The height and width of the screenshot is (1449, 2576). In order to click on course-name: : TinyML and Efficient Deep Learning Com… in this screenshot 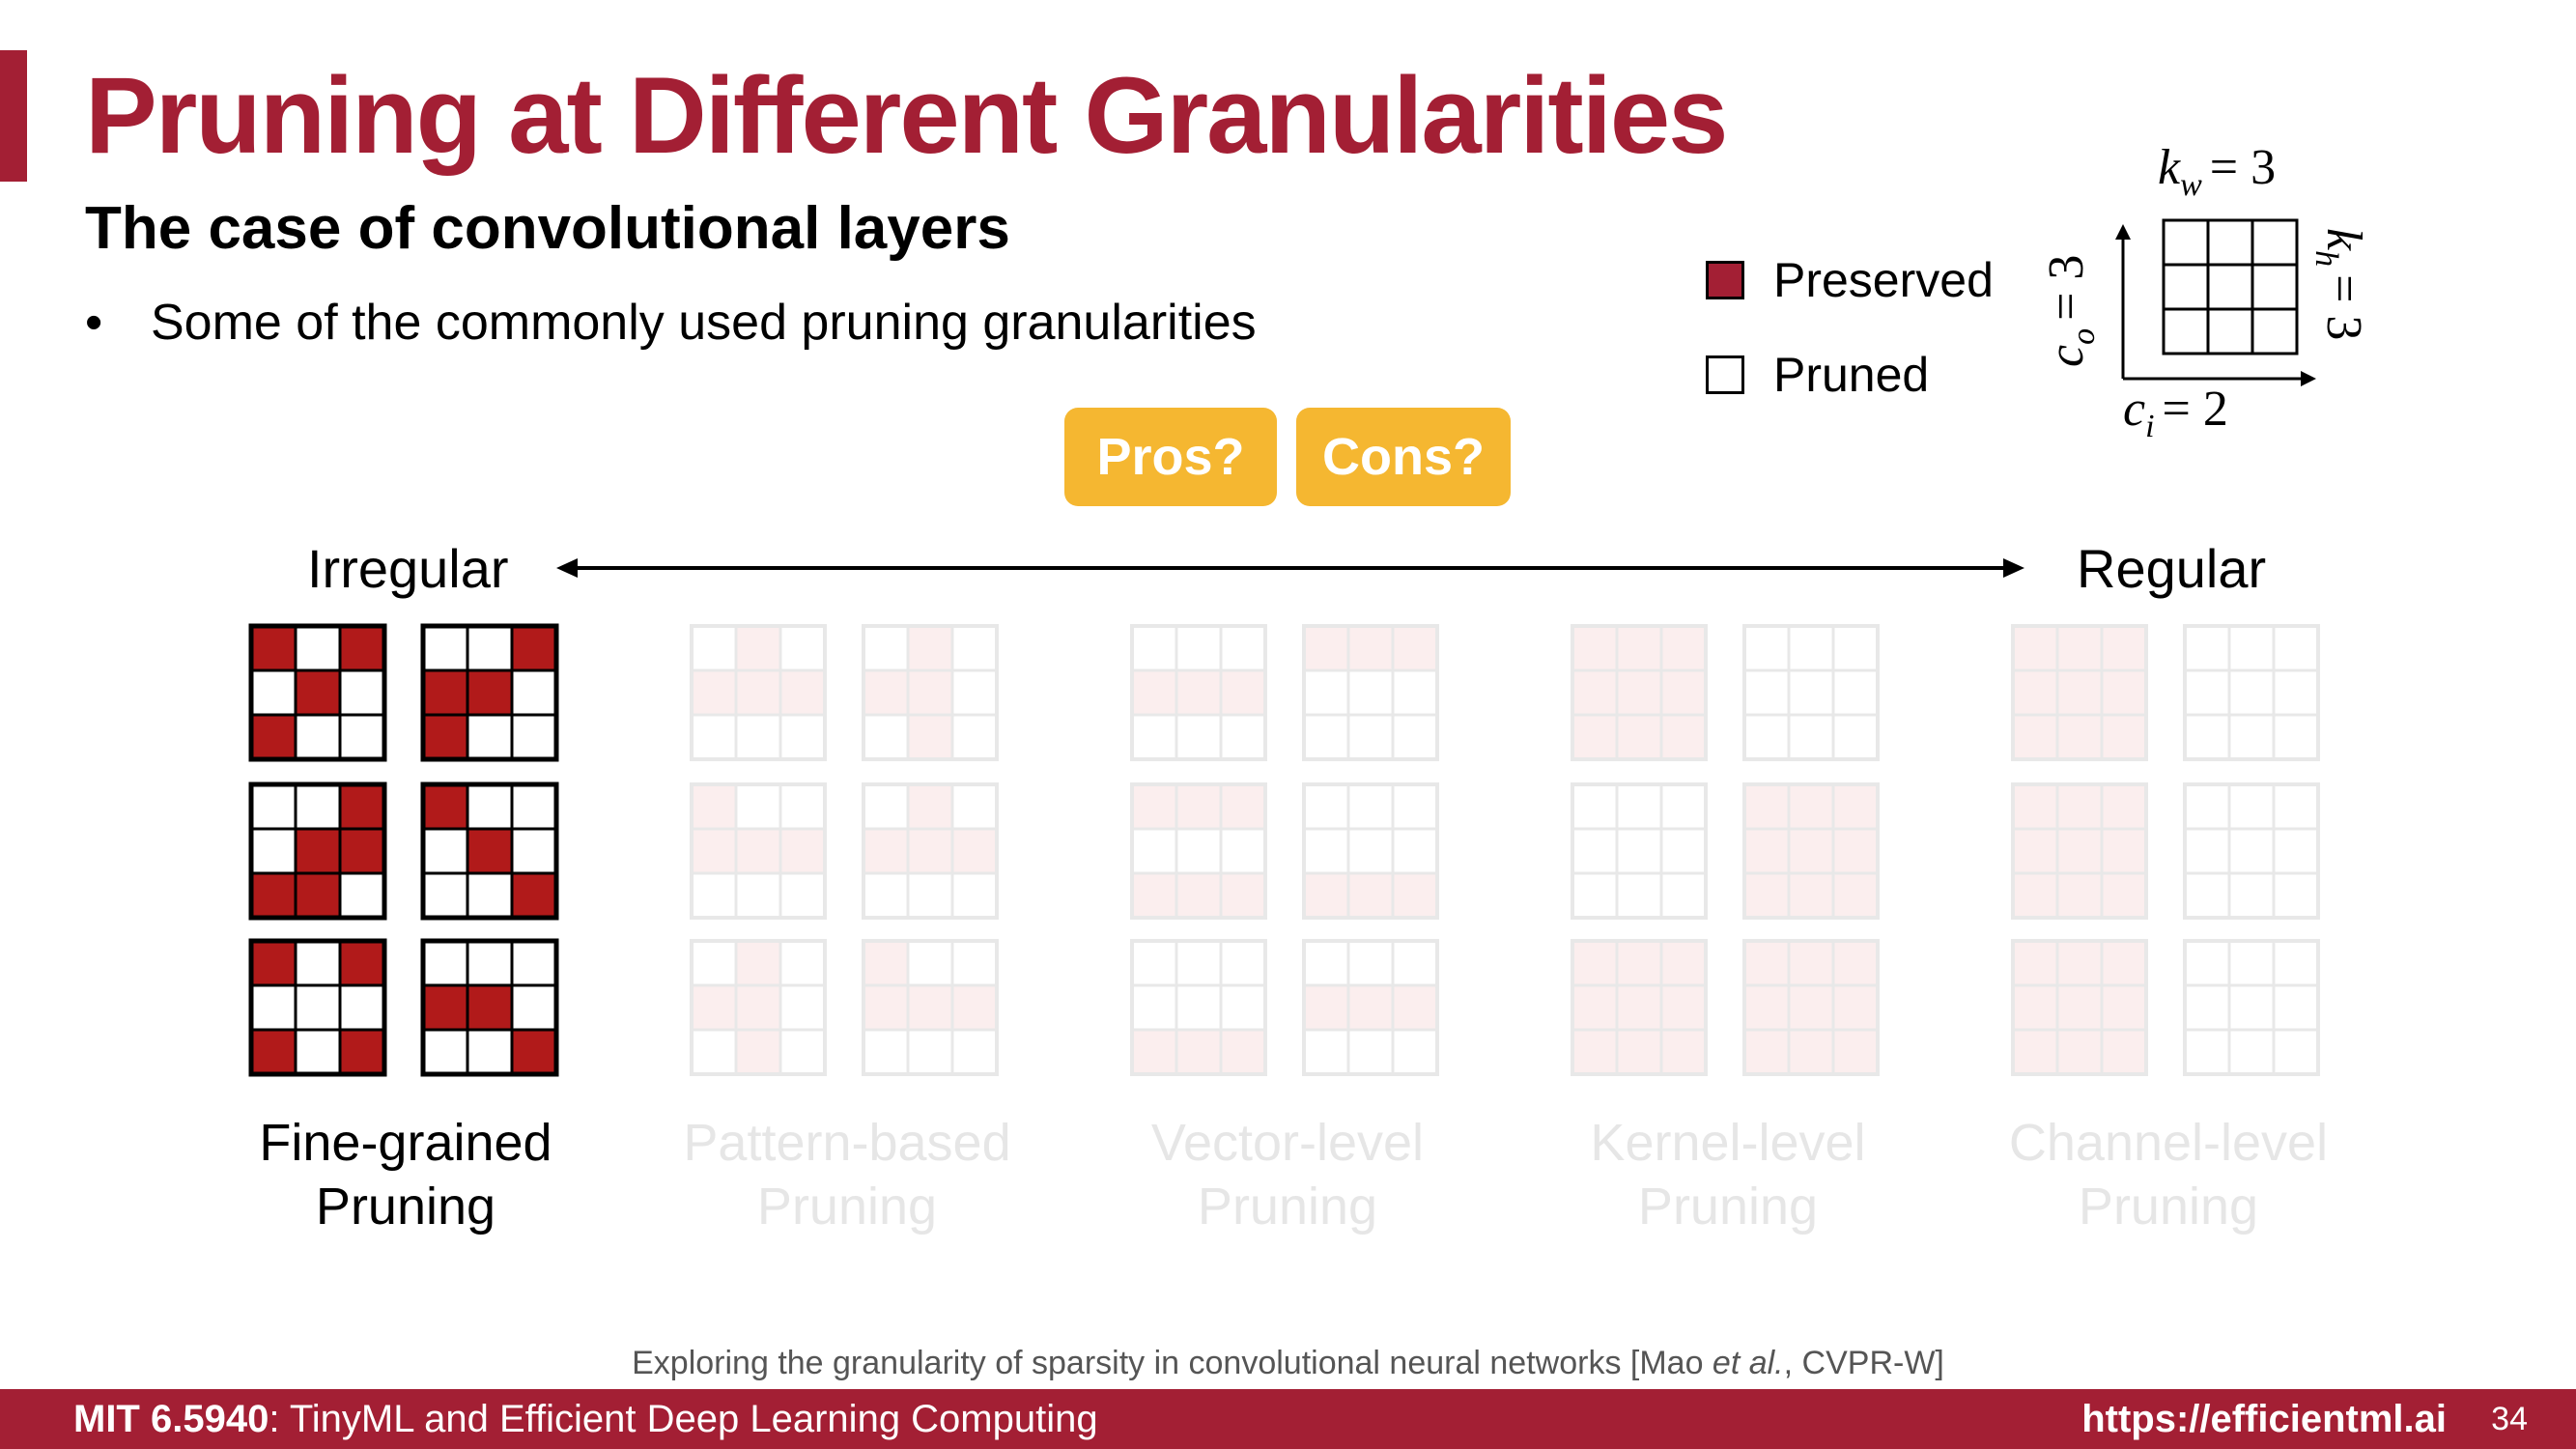, I will do `click(683, 1419)`.